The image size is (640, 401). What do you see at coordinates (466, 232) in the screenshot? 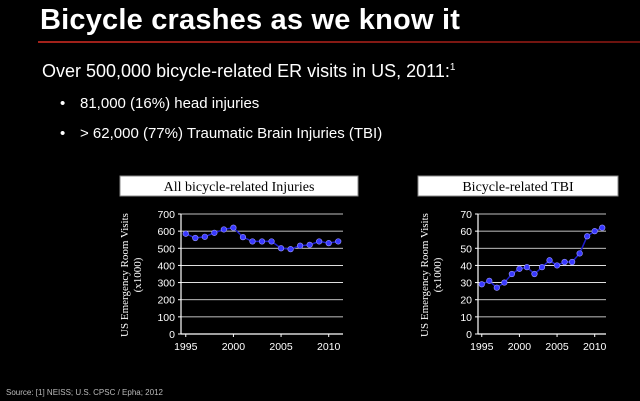
I see `y-tick-label: 60` at bounding box center [466, 232].